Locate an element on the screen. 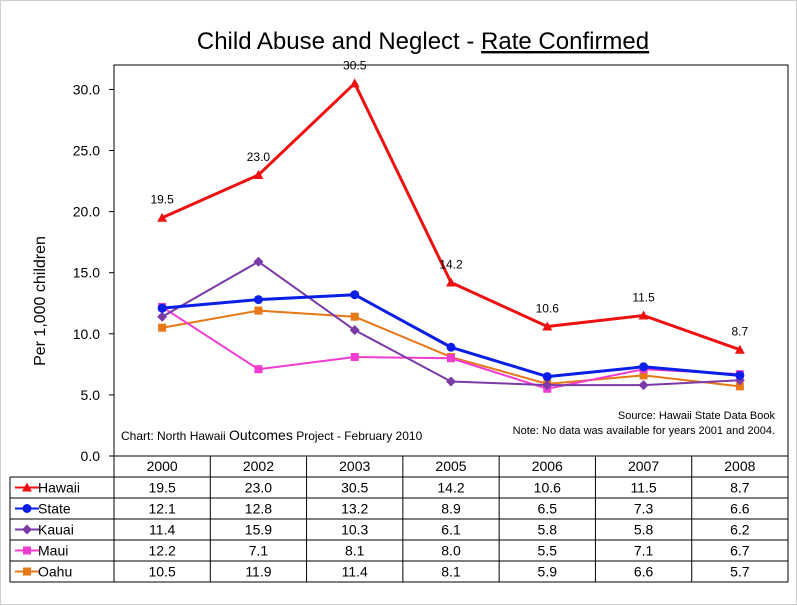 This screenshot has height=606, width=797. table-cell: 13.2 is located at coordinates (354, 509).